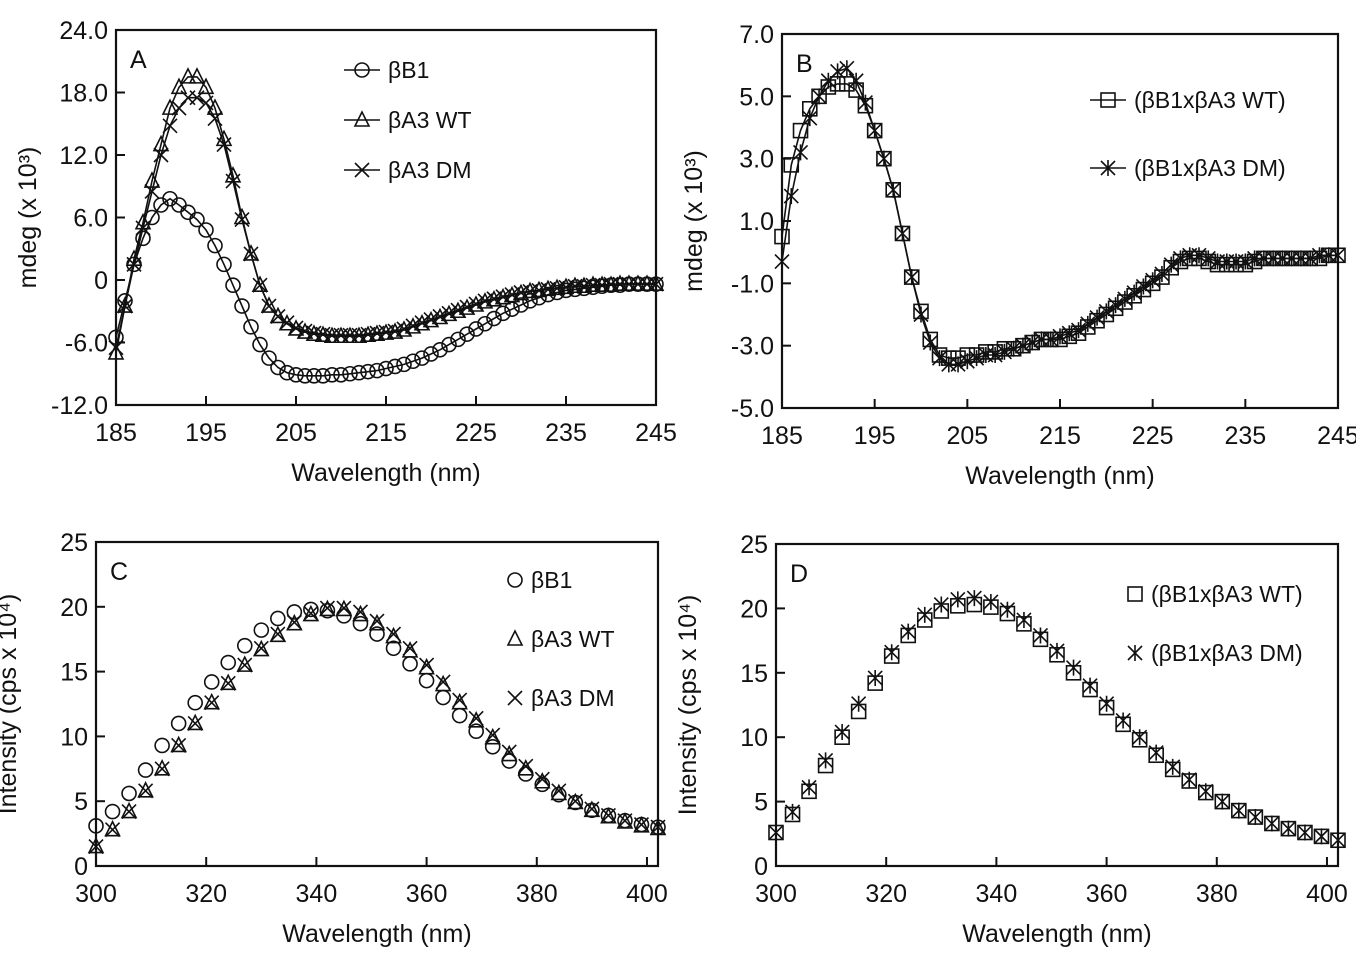  I want to click on y-tick-label: 1.0, so click(756, 222).